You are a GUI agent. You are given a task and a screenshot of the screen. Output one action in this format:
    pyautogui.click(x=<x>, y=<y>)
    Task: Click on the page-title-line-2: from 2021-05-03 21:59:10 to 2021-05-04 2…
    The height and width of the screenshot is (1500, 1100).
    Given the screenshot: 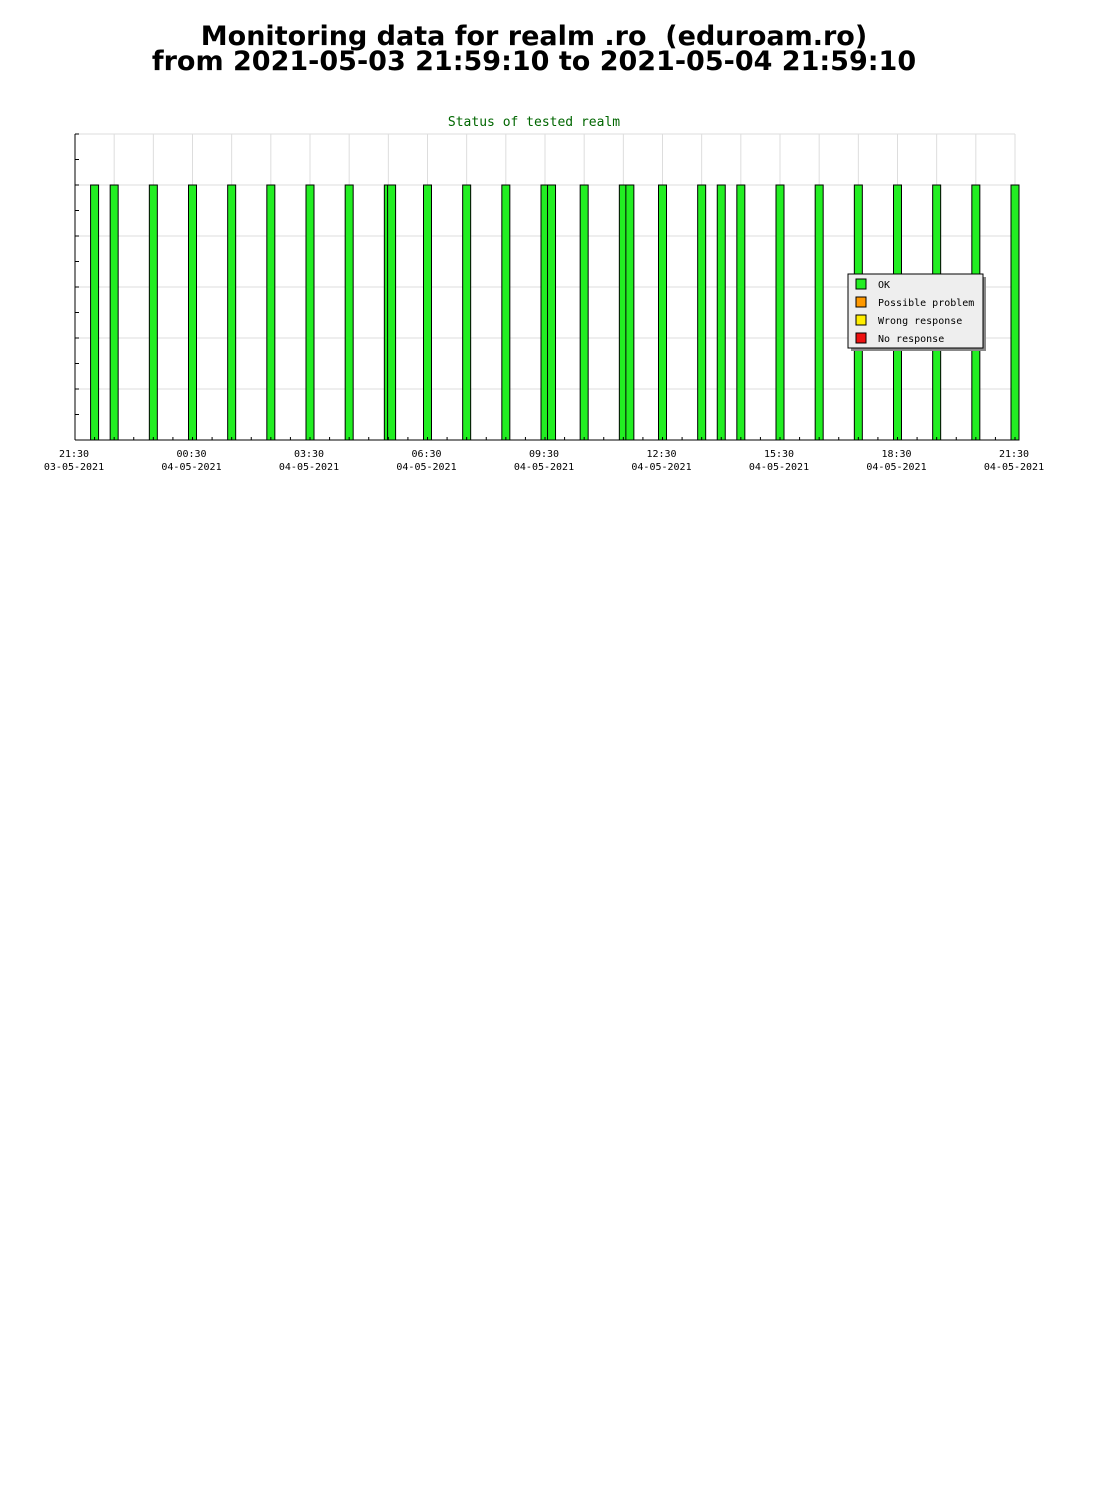 What is the action you would take?
    pyautogui.click(x=534, y=61)
    